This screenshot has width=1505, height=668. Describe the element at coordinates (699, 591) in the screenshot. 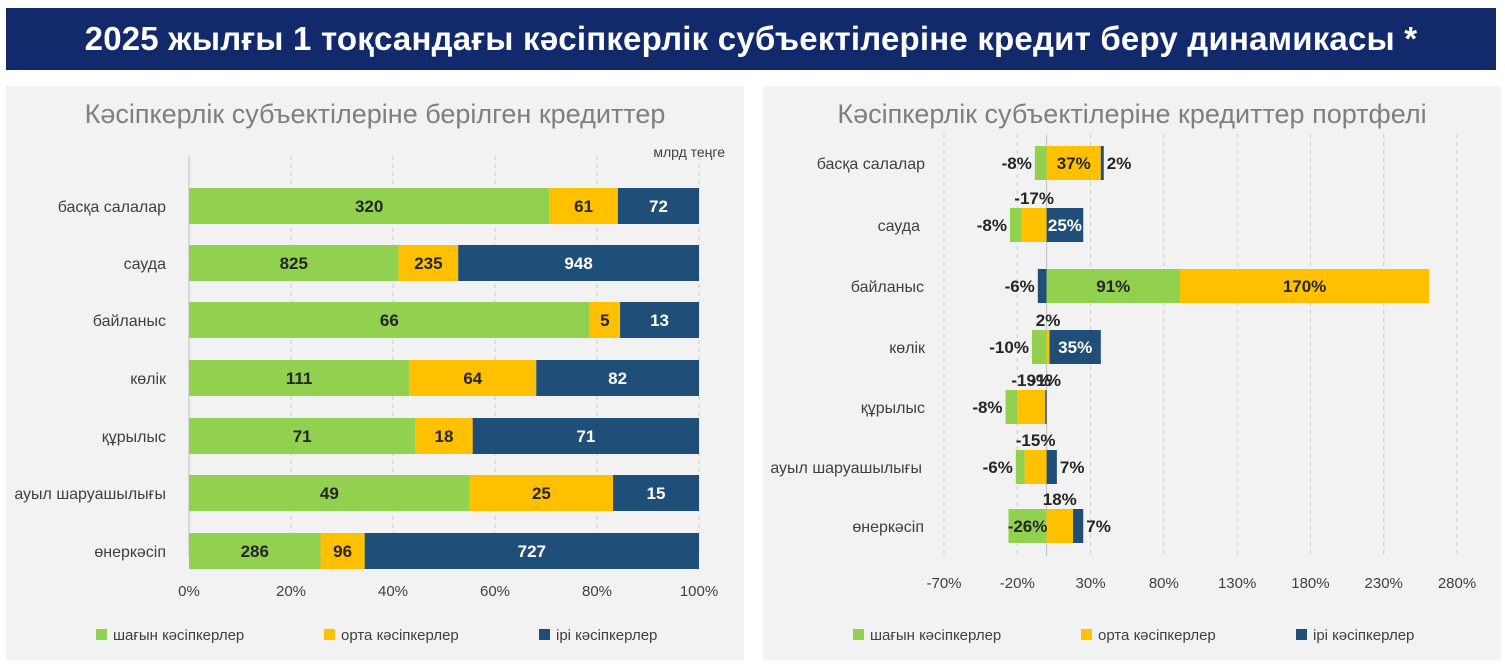

I see `x-tick-label: 100%` at that location.